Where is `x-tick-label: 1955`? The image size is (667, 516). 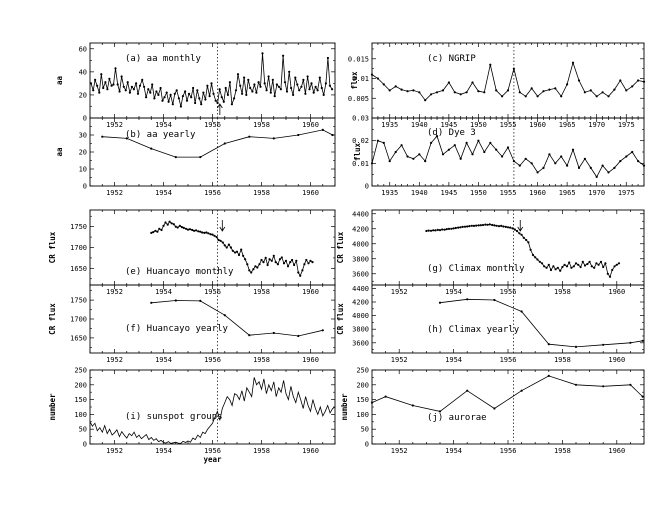
x-tick-label: 1955 is located at coordinates (508, 193).